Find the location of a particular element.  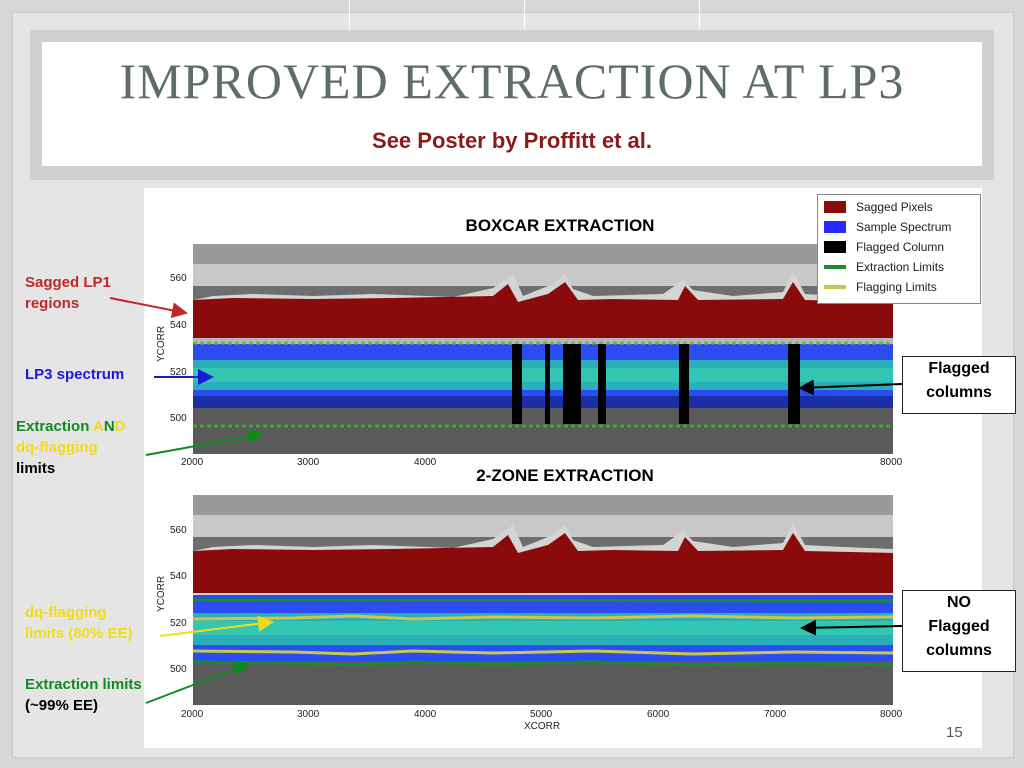

slide-title: IMPROVED EXTRACTION AT LP3 is located at coordinates (512, 81).